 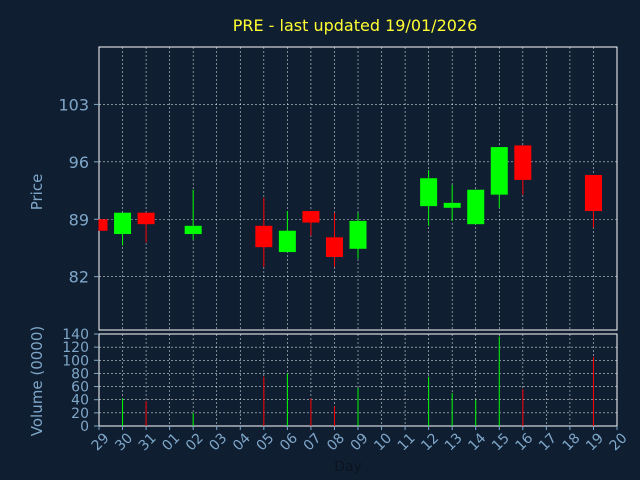 What do you see at coordinates (619, 442) in the screenshot?
I see `x-tick-label: 20` at bounding box center [619, 442].